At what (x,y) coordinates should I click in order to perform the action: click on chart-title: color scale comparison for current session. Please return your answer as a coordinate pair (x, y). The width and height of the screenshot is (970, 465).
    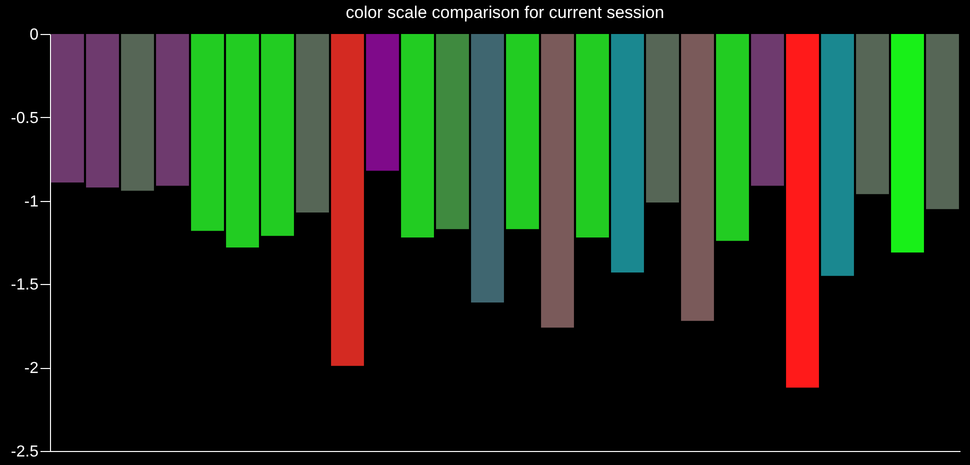
    Looking at the image, I should click on (505, 12).